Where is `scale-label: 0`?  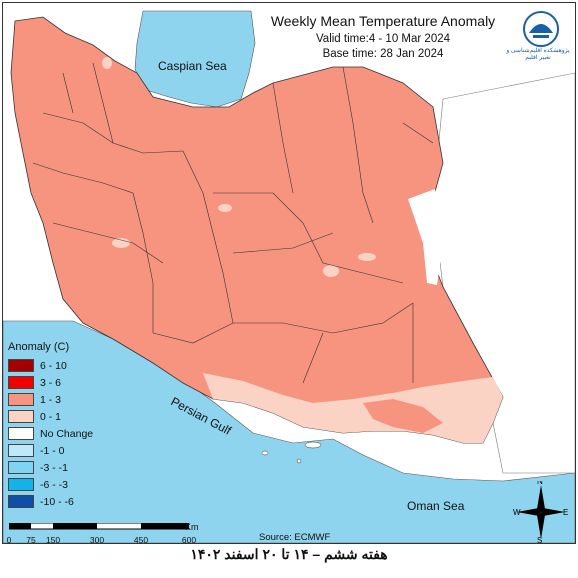
scale-label: 0 is located at coordinates (9, 539).